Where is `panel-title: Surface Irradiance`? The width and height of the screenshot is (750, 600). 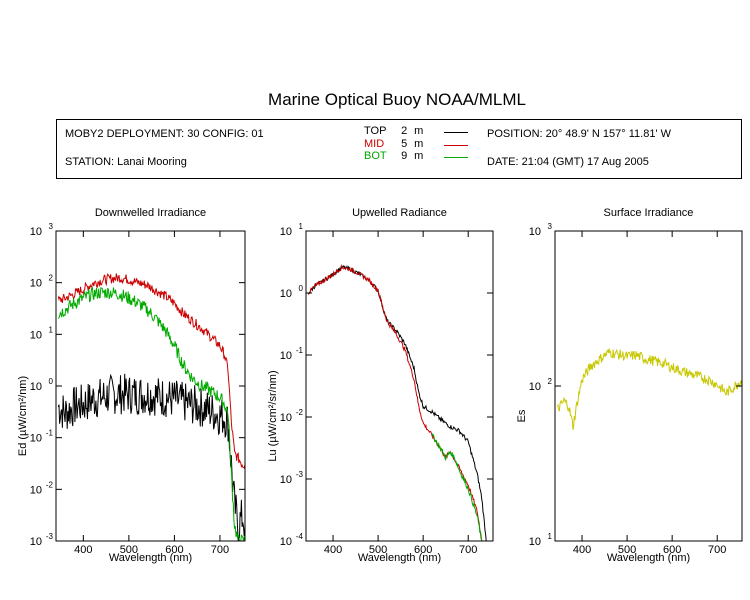
panel-title: Surface Irradiance is located at coordinates (649, 213).